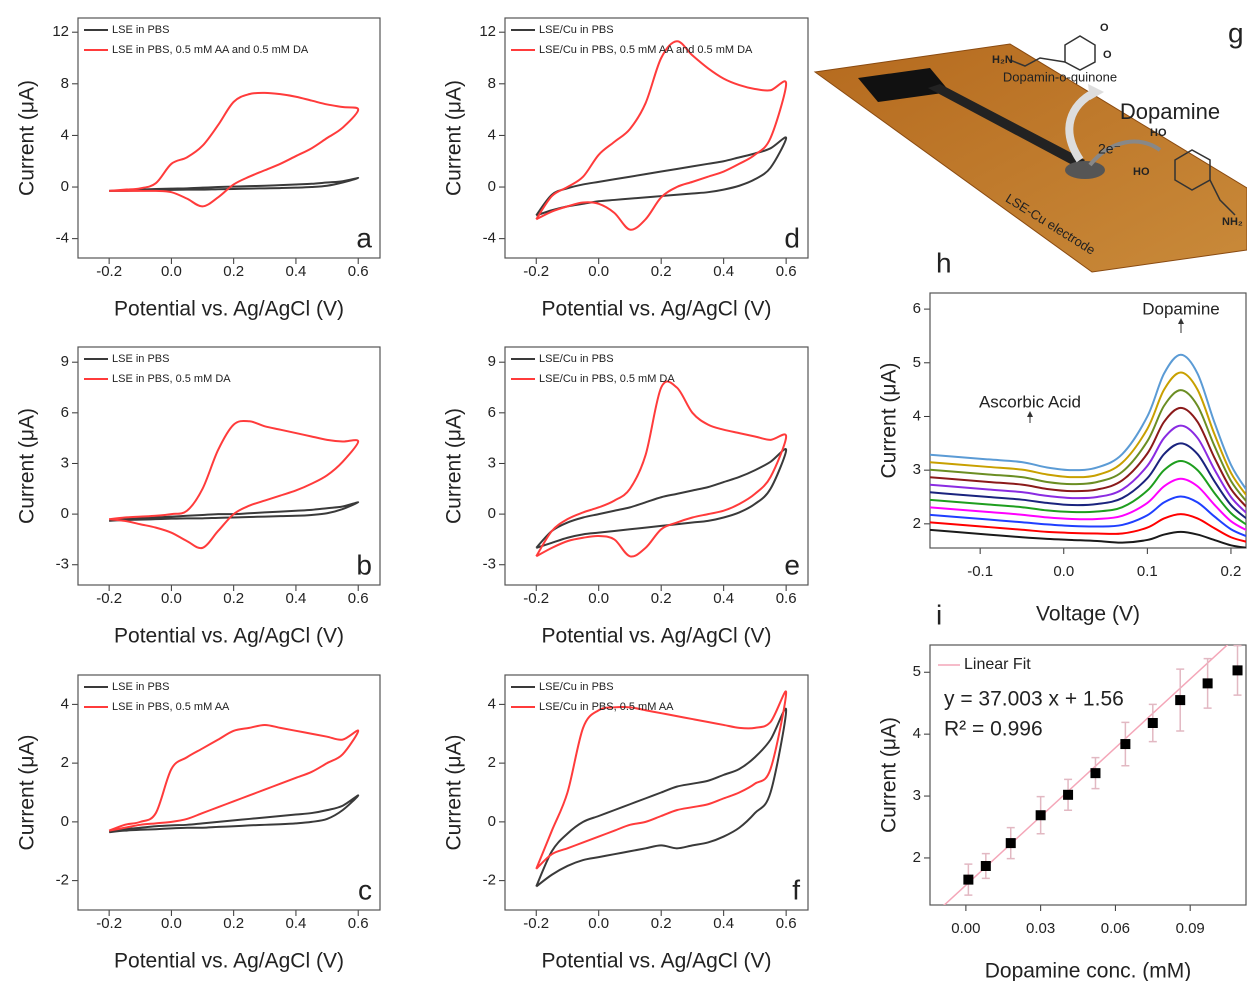 The width and height of the screenshot is (1247, 981). What do you see at coordinates (904, 85) in the screenshot?
I see `contact-pad` at bounding box center [904, 85].